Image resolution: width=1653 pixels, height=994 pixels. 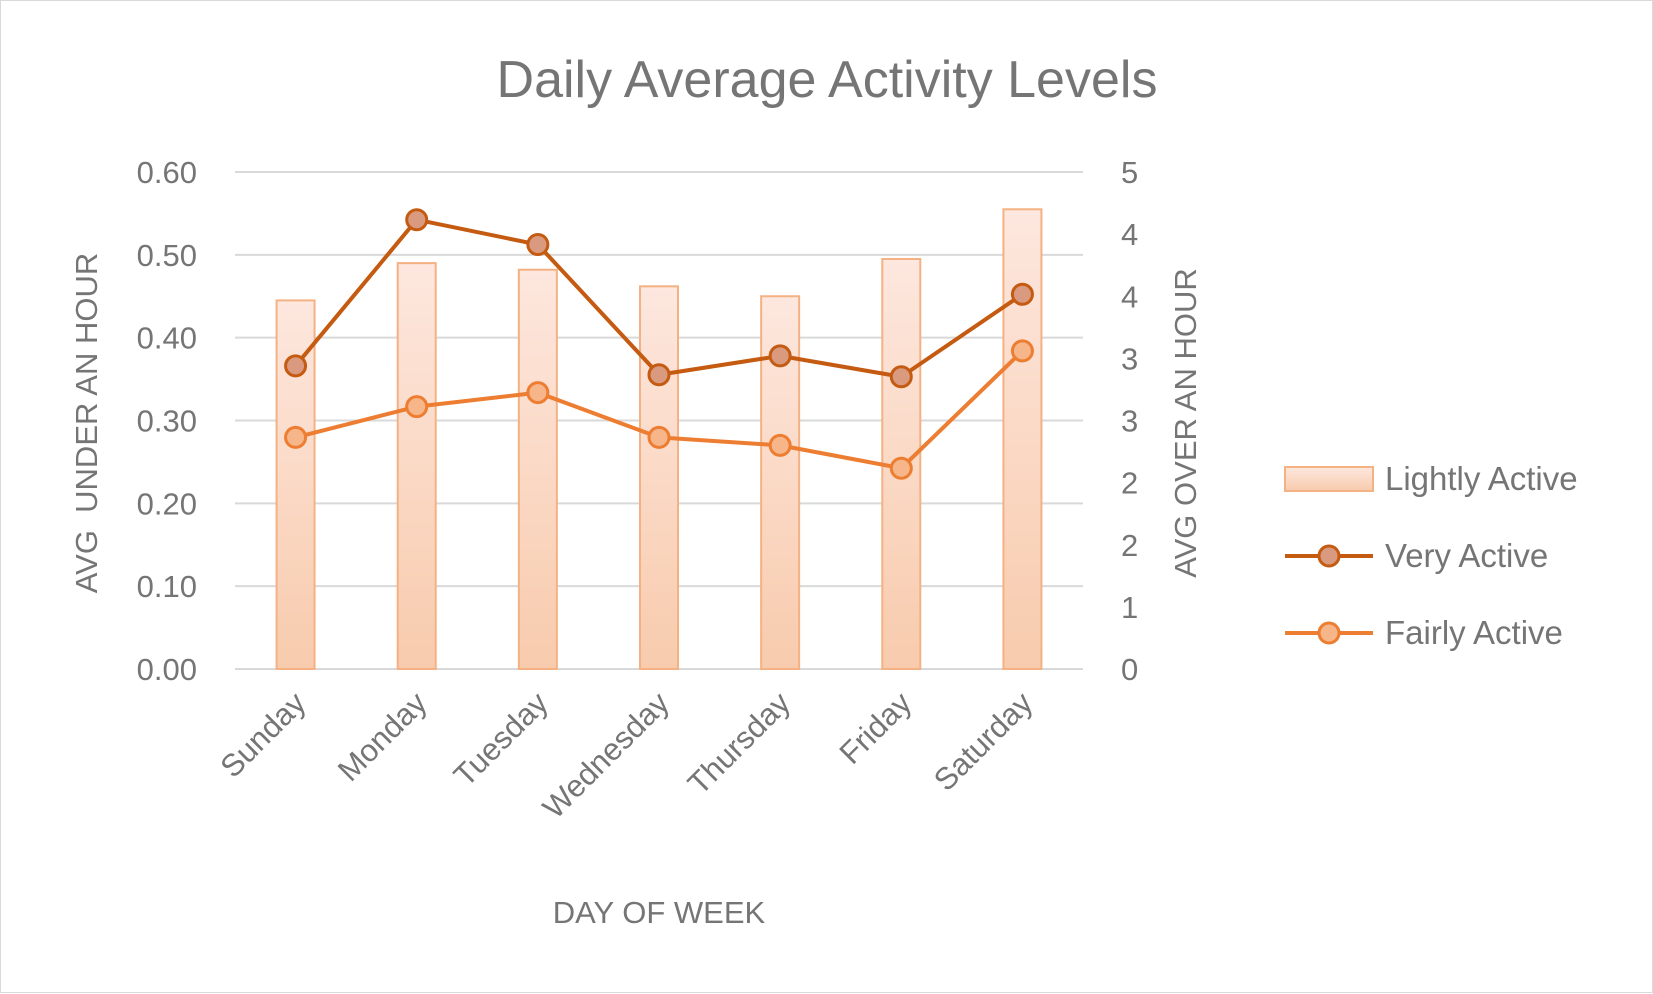 What do you see at coordinates (501, 739) in the screenshot?
I see `x-tick-label: Tuesday` at bounding box center [501, 739].